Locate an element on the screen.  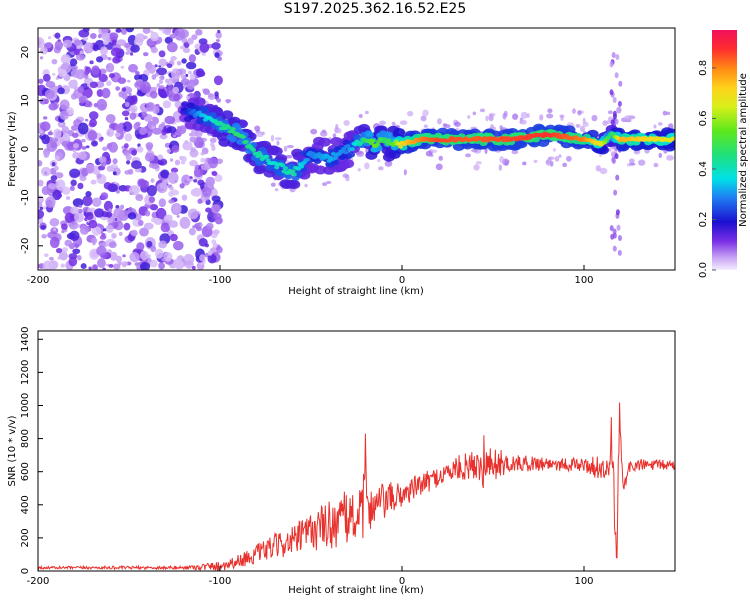
snr-y-axis: 0 200 400 600 800 1000 1200 1400 is located at coordinates (31, 450).